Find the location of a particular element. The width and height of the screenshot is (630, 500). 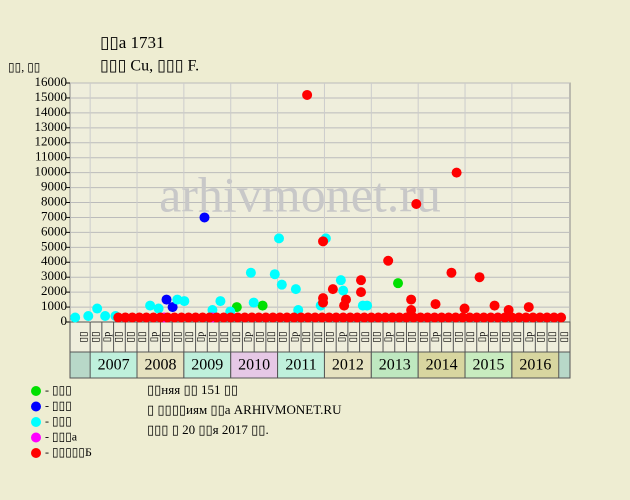

x-tick-label: 2013 is located at coordinates (395, 365).